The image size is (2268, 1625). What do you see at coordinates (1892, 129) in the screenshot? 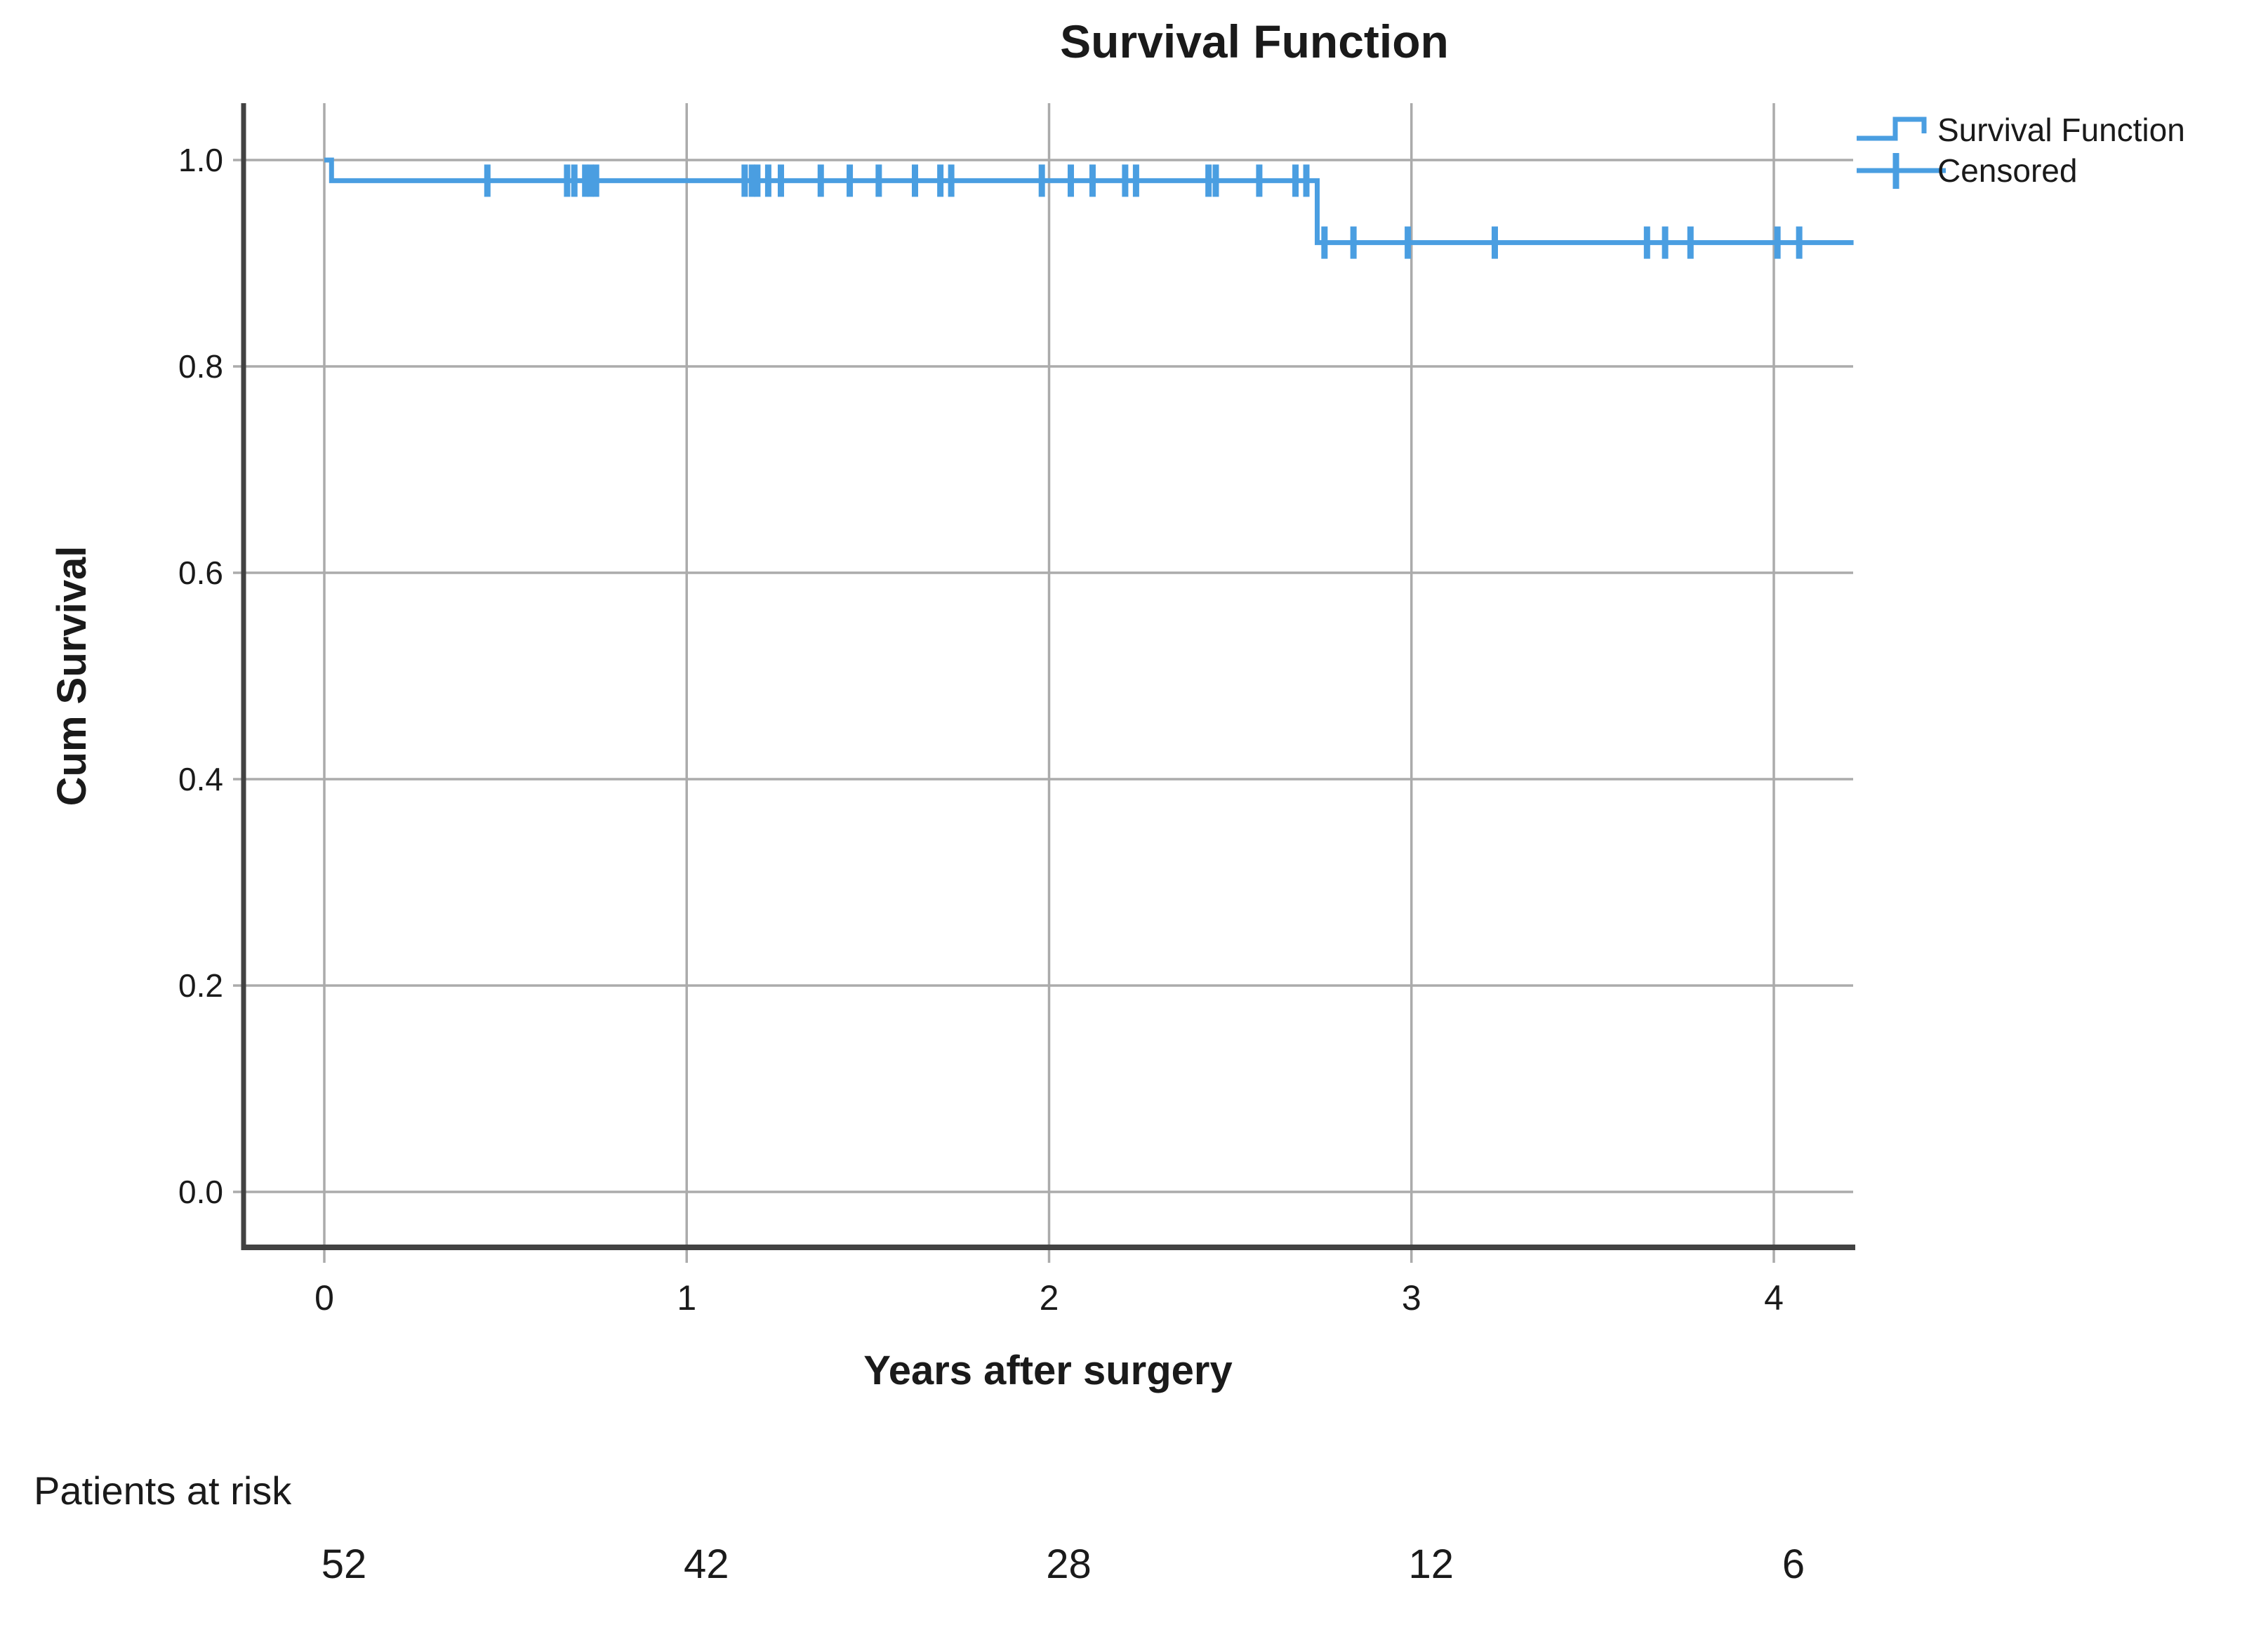
I see `legend-step-symbol` at bounding box center [1892, 129].